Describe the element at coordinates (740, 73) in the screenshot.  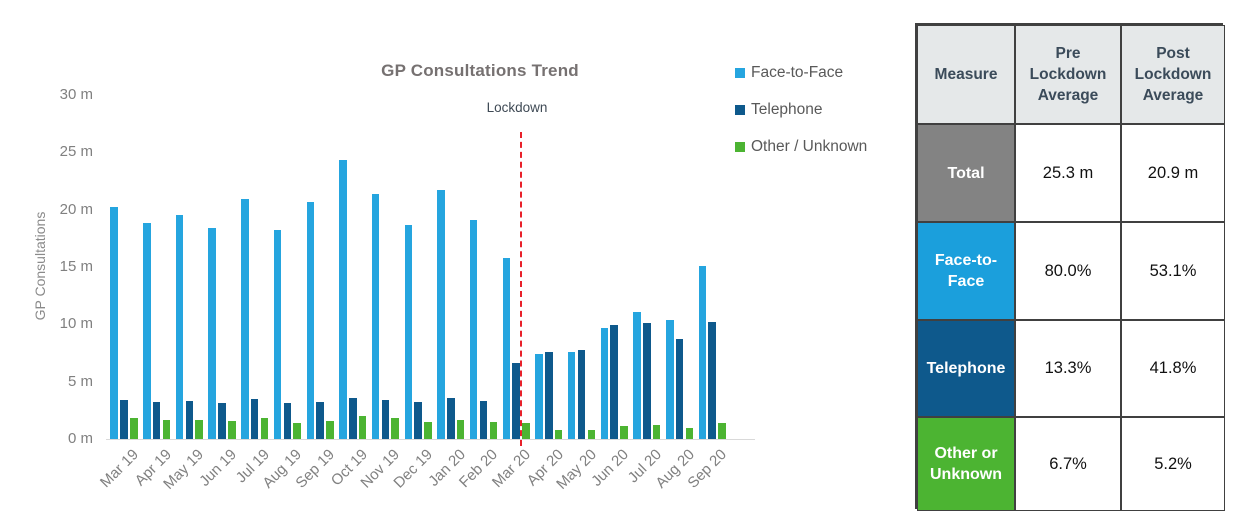
I see `face-to-face-swatch-icon` at that location.